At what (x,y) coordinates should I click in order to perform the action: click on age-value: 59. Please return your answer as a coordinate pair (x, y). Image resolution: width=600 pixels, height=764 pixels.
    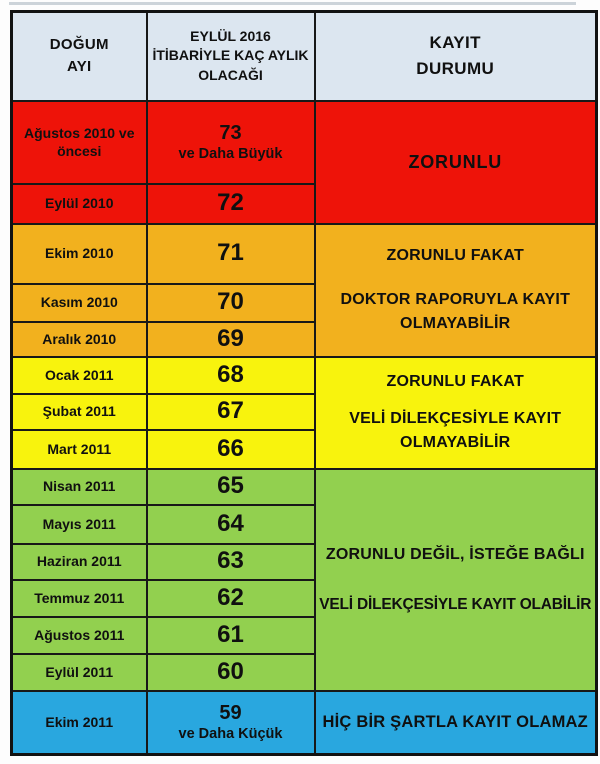
    Looking at the image, I should click on (230, 713).